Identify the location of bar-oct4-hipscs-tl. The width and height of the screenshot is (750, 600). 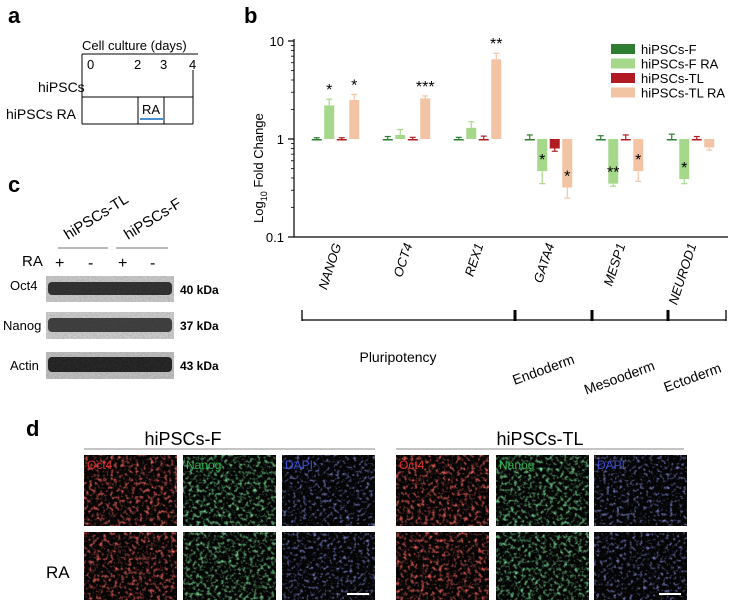
(412, 140).